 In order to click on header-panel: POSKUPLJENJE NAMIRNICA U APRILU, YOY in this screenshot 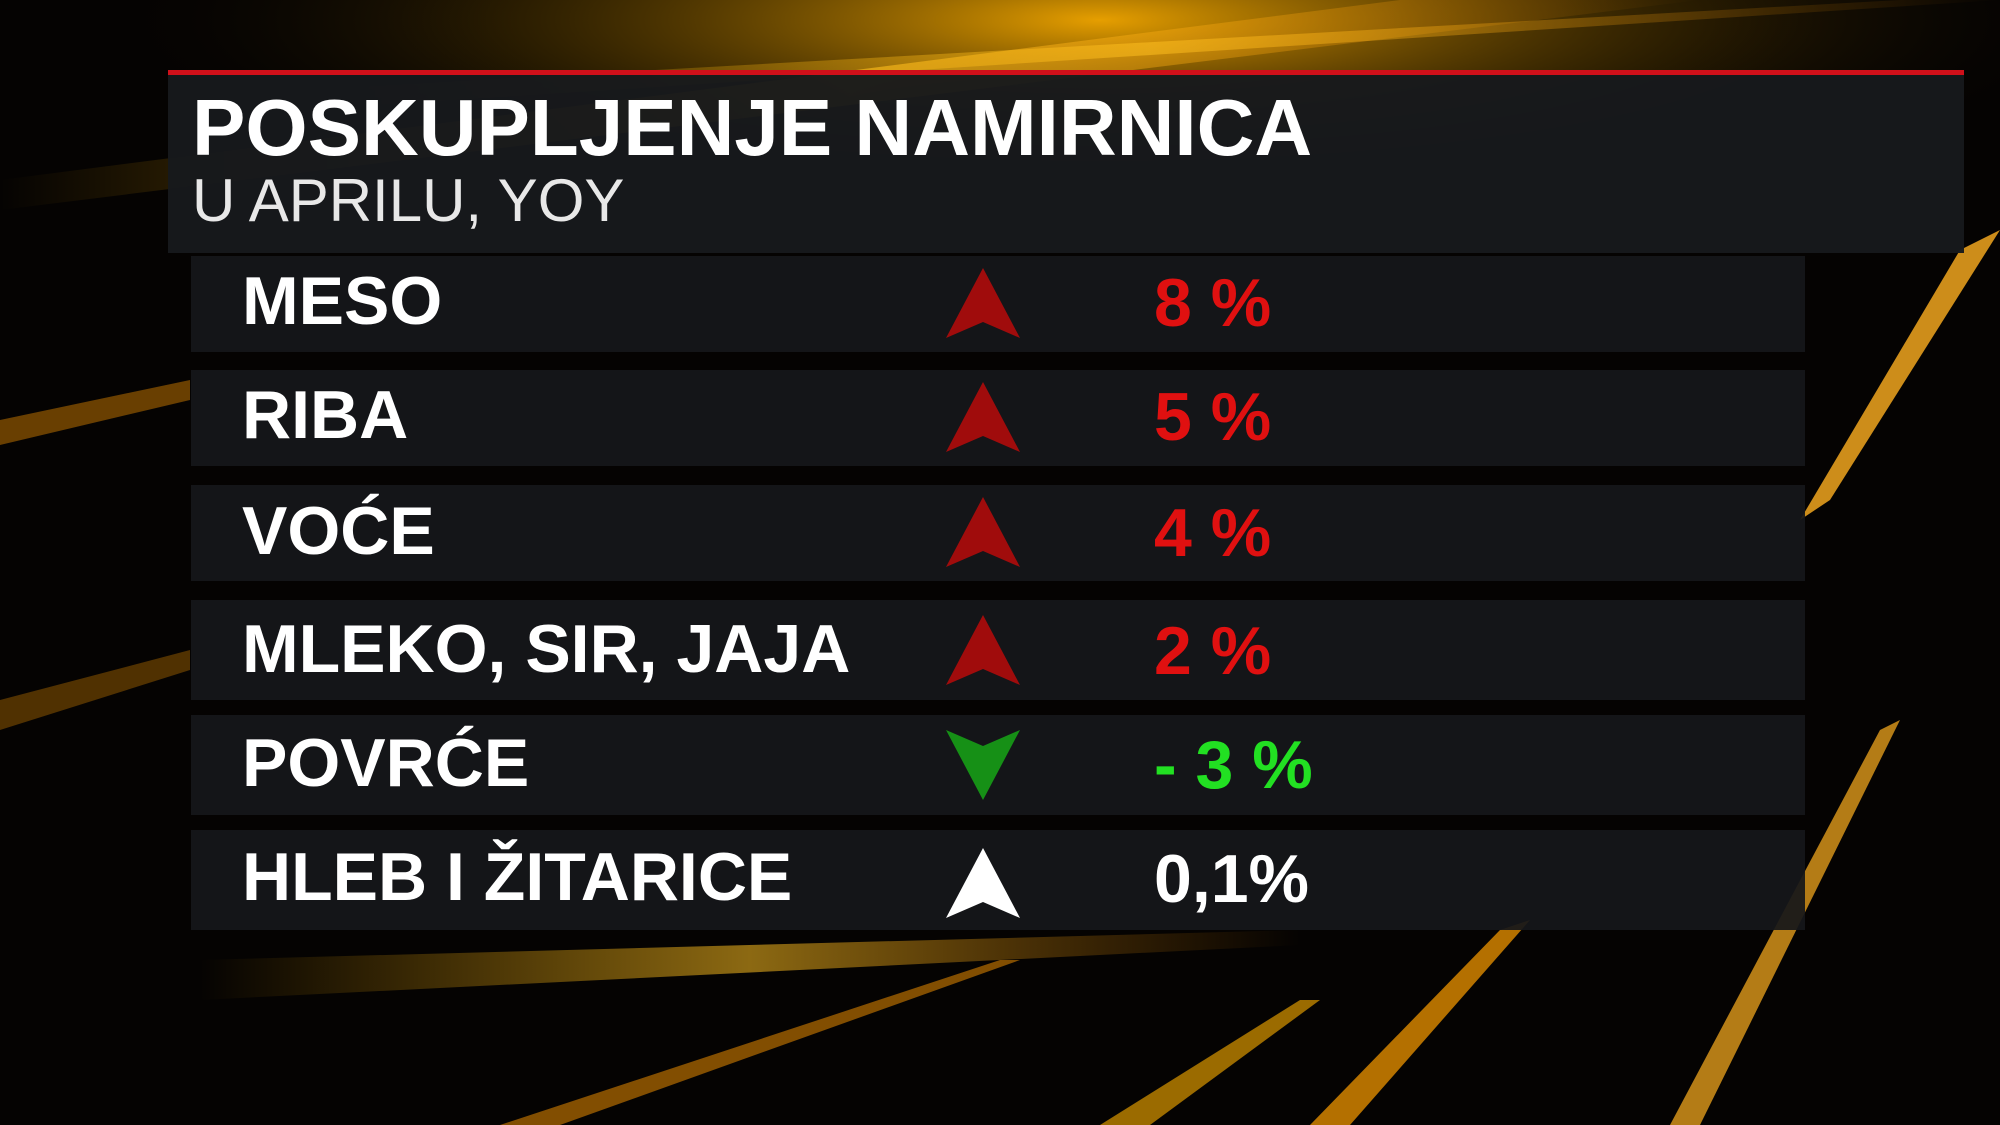, I will do `click(1066, 161)`.